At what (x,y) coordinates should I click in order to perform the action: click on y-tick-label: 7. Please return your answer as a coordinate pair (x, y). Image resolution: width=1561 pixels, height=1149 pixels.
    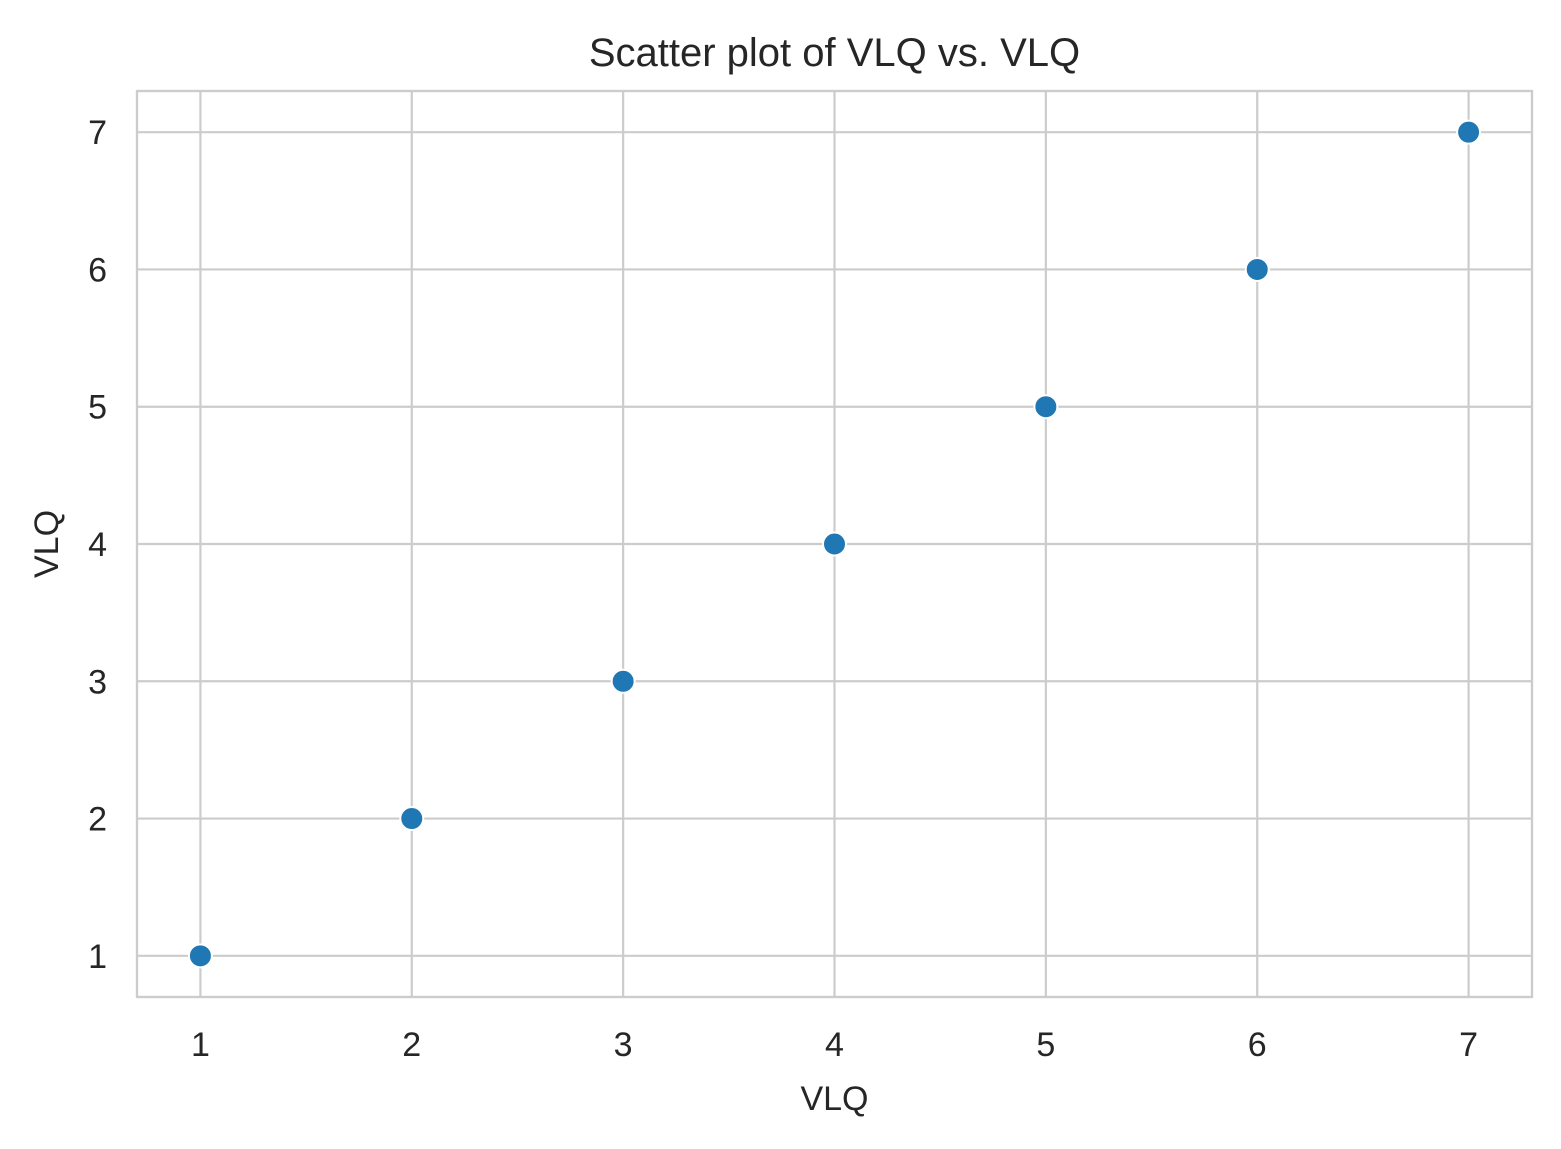
    Looking at the image, I should click on (97, 133).